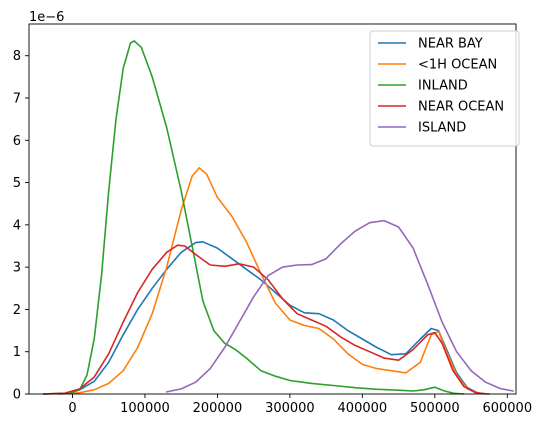 The width and height of the screenshot is (534, 428). What do you see at coordinates (457, 65) in the screenshot?
I see `legend-label-2: <1H OCEAN` at bounding box center [457, 65].